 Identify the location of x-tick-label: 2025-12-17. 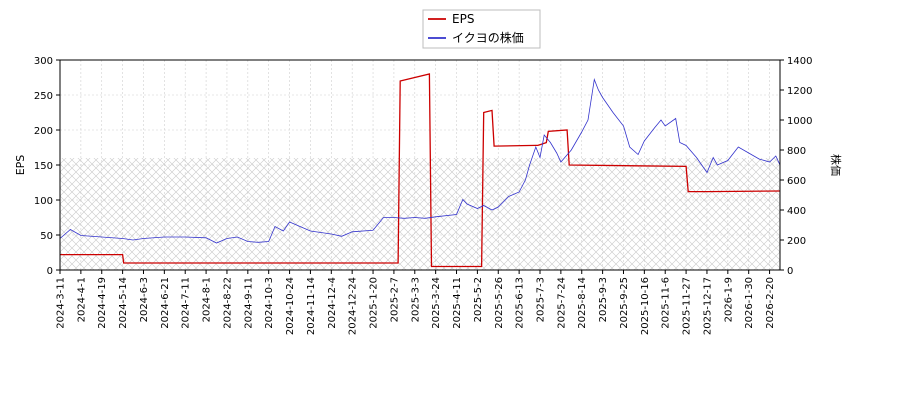
(707, 306).